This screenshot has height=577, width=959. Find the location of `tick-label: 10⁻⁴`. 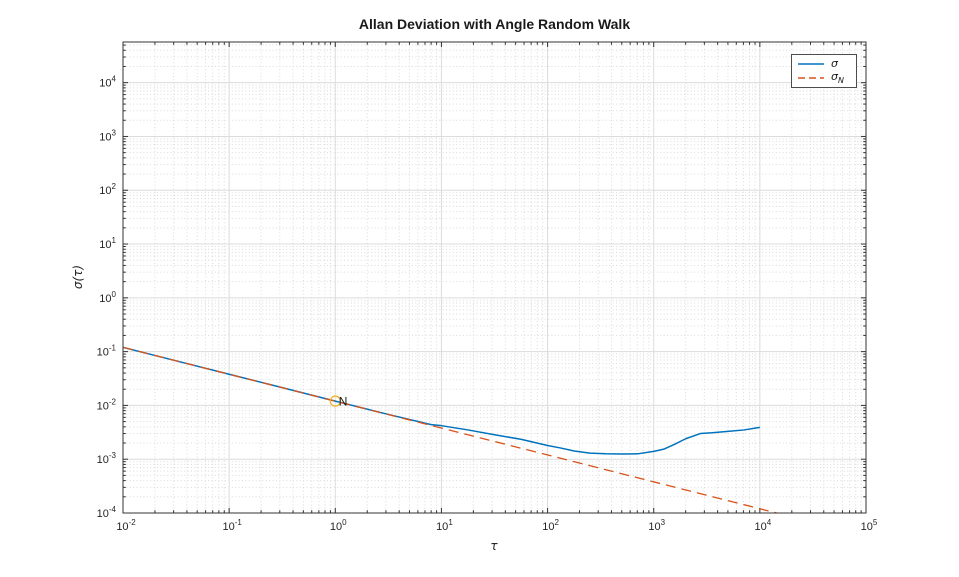

tick-label: 10⁻⁴ is located at coordinates (107, 512).